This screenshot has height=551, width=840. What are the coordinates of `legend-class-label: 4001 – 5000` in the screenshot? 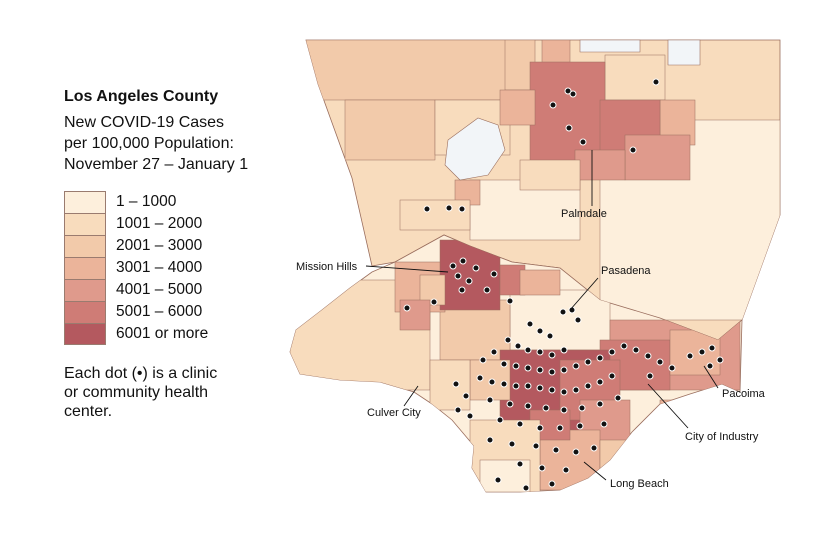 It's located at (159, 289).